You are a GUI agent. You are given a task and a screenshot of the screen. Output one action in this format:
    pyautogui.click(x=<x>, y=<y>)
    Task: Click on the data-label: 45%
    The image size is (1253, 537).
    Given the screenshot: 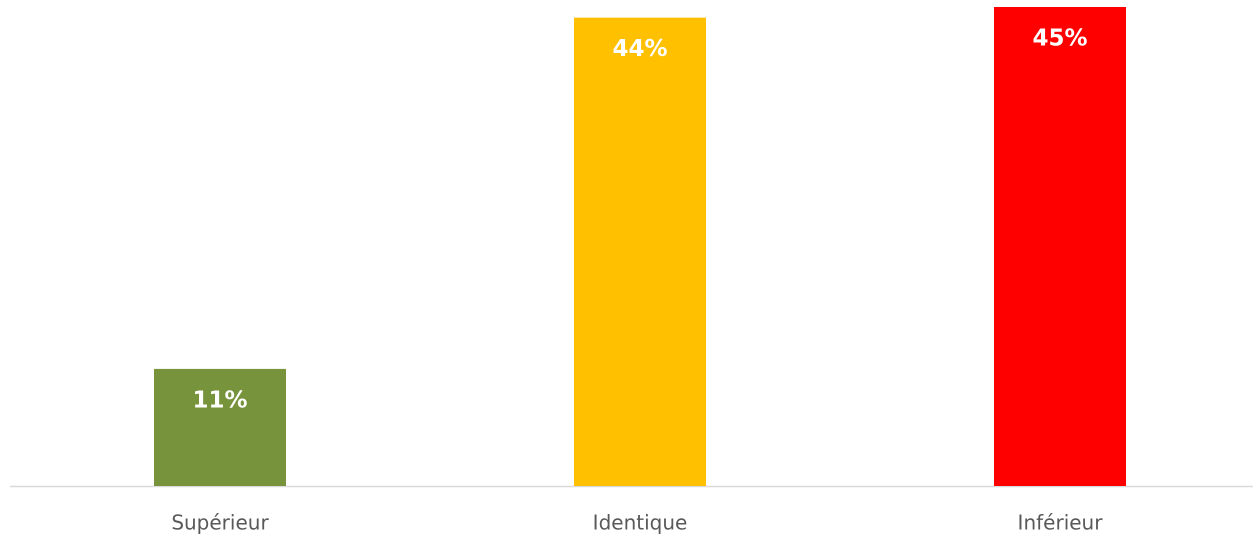 What is the action you would take?
    pyautogui.click(x=1059, y=39)
    